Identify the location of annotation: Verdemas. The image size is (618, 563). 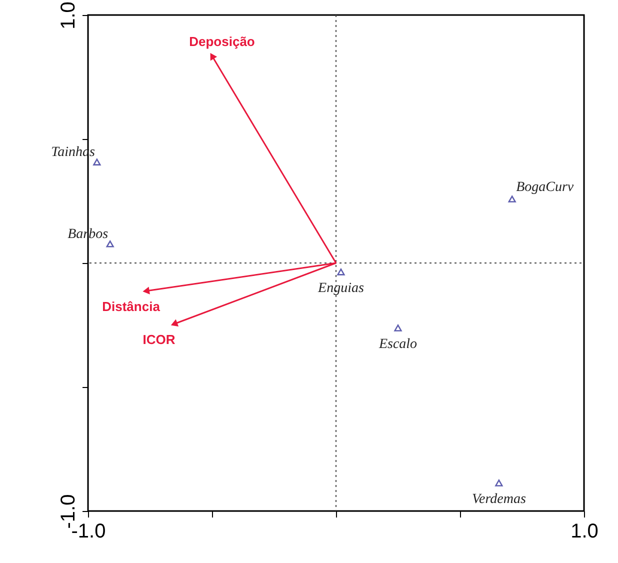
(499, 499).